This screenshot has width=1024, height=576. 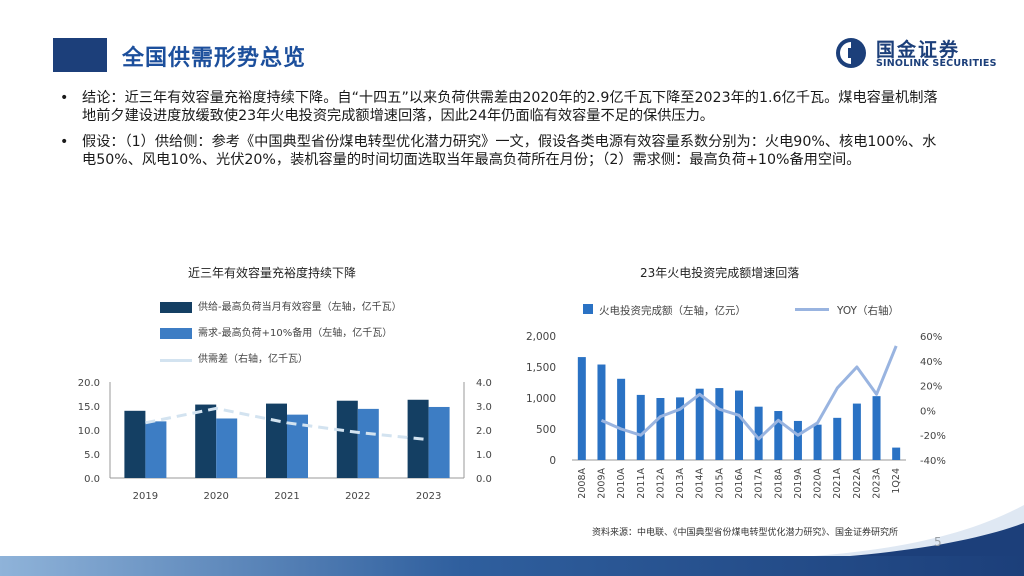 What do you see at coordinates (541, 368) in the screenshot?
I see `right-chart-y-tick: 1,500` at bounding box center [541, 368].